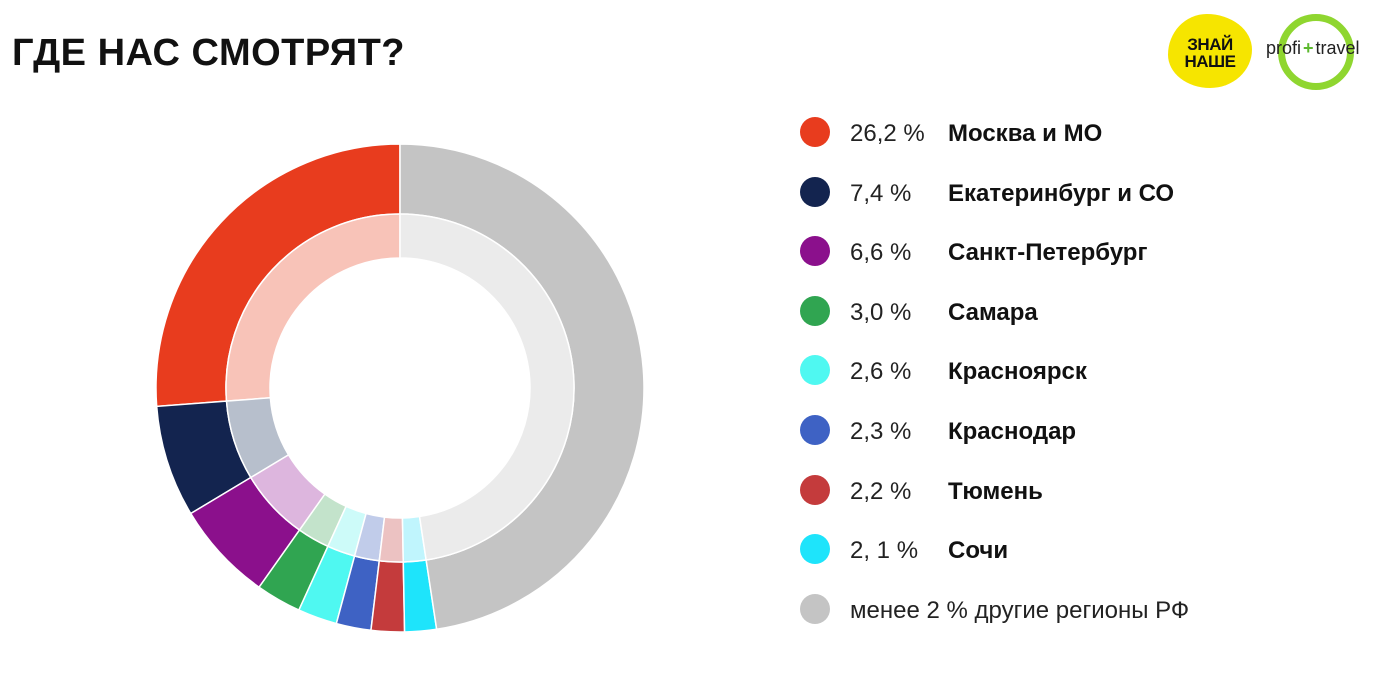  Describe the element at coordinates (1080, 430) in the screenshot. I see `legend-item: 2,3 % Краснодар` at that location.